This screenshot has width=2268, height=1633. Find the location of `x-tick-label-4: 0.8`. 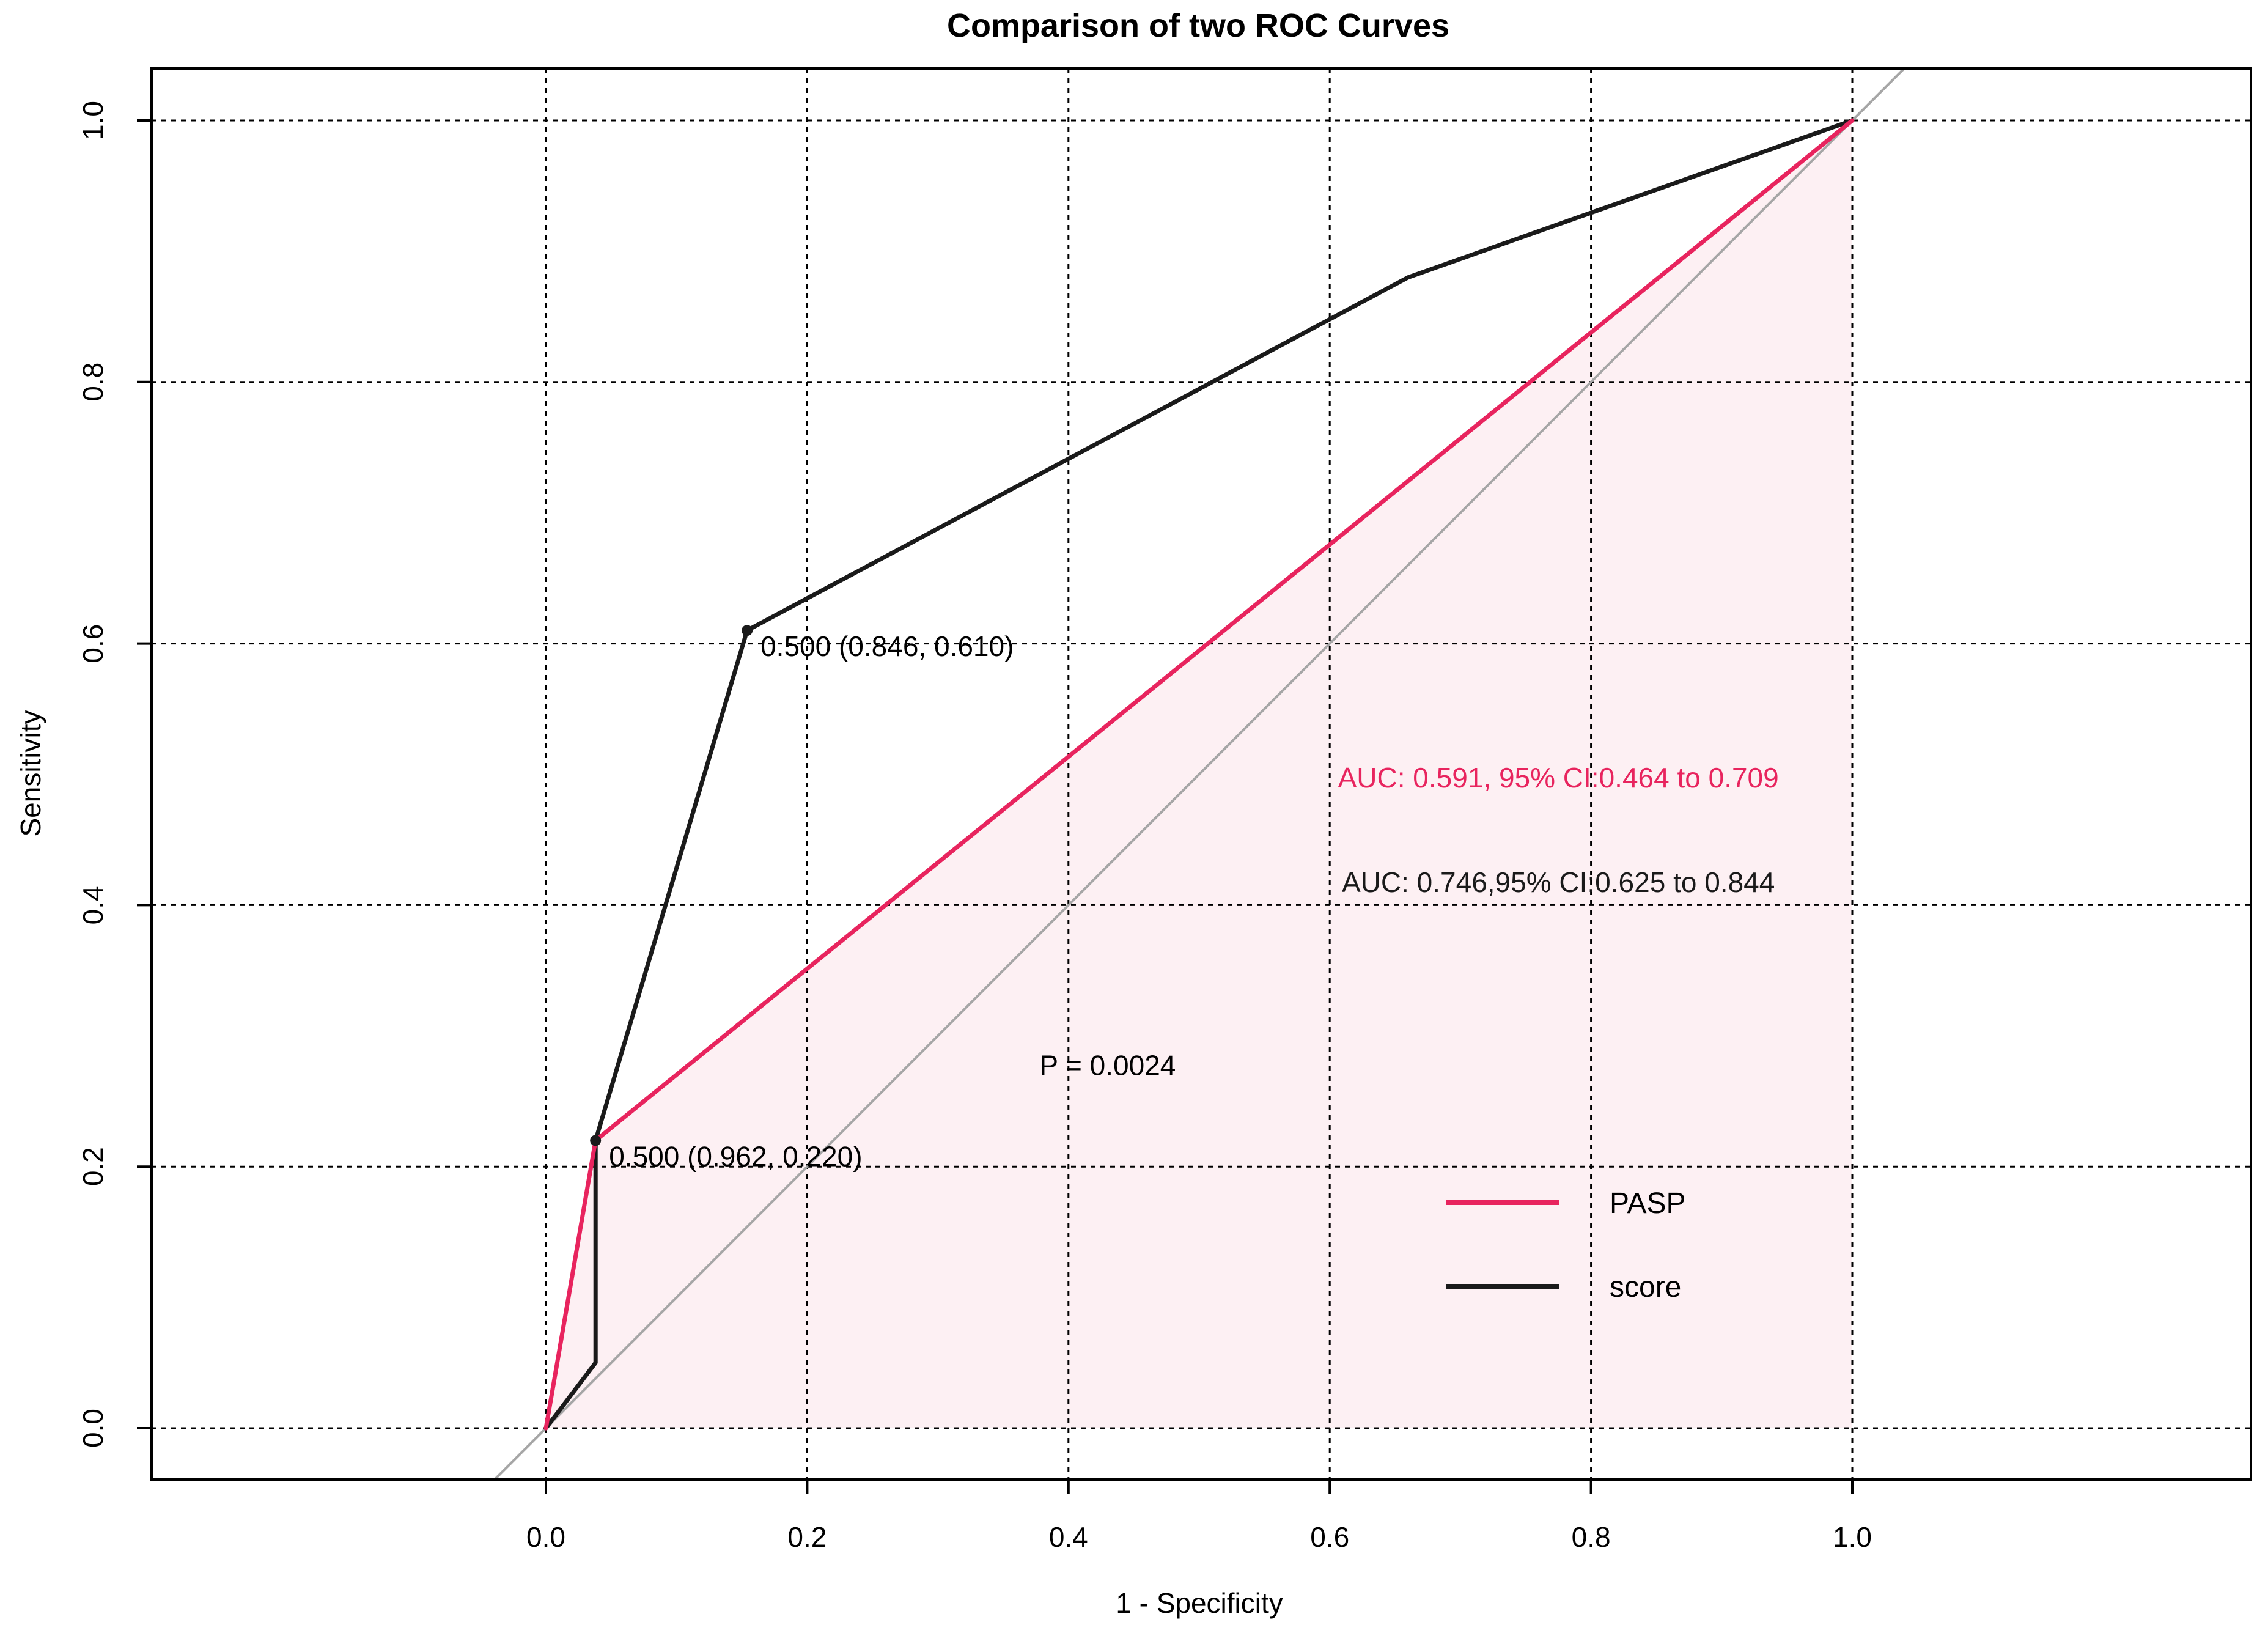

x-tick-label-4: 0.8 is located at coordinates (1591, 1537).